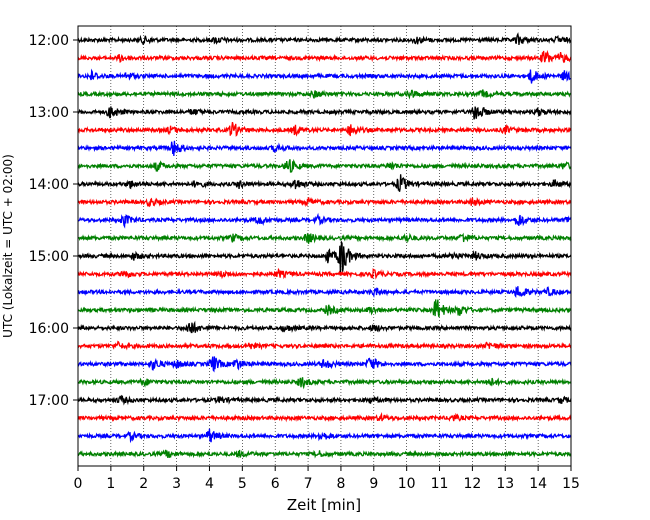 The height and width of the screenshot is (520, 650). What do you see at coordinates (176, 484) in the screenshot?
I see `x-tick-label: 3` at bounding box center [176, 484].